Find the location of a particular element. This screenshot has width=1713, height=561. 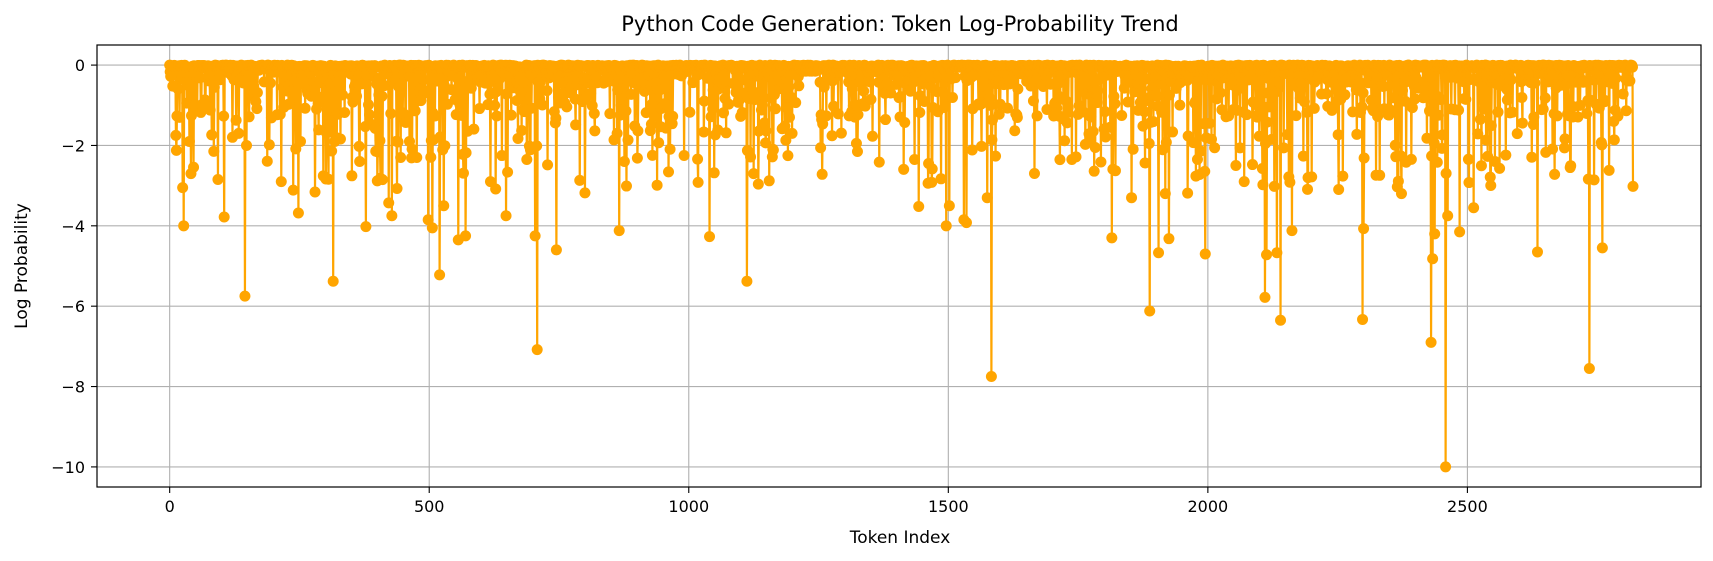

y-tick-label: −4 is located at coordinates (73, 226).